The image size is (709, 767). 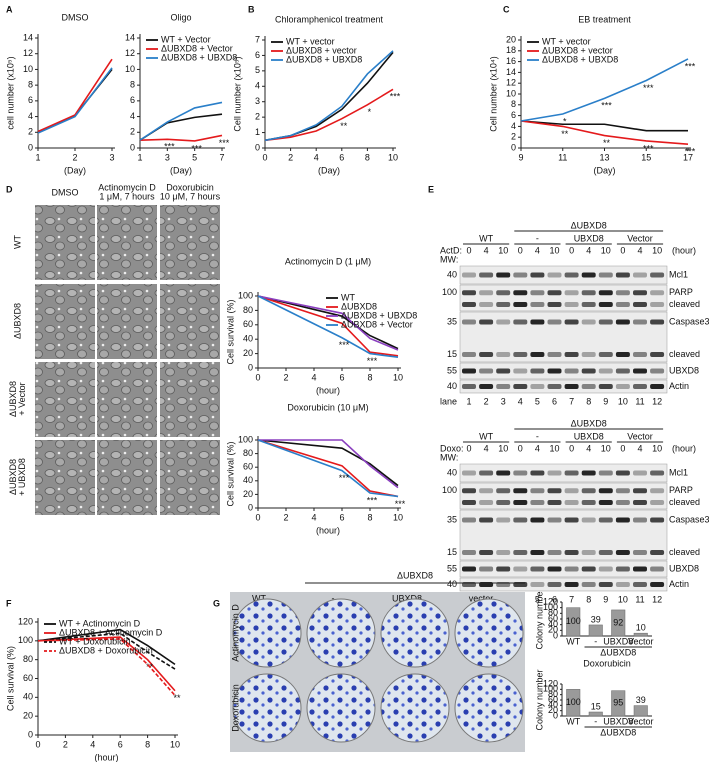 What do you see at coordinates (37, 744) in the screenshot?
I see `x-tick-label: 0` at bounding box center [37, 744].